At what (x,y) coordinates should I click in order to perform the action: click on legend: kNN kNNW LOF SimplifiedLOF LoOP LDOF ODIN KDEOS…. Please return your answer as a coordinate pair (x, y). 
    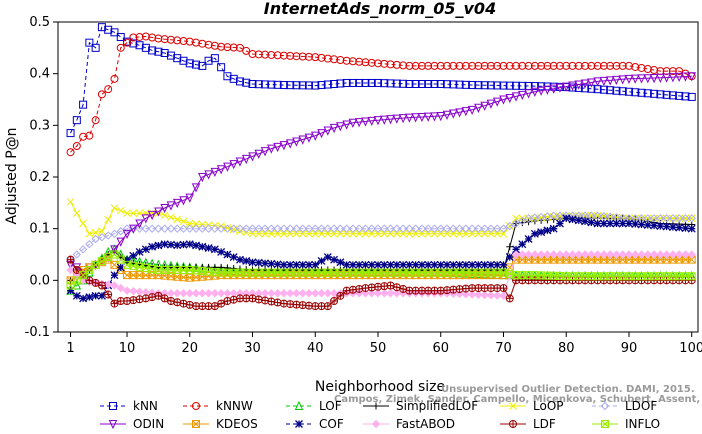
    Looking at the image, I should click on (380, 415).